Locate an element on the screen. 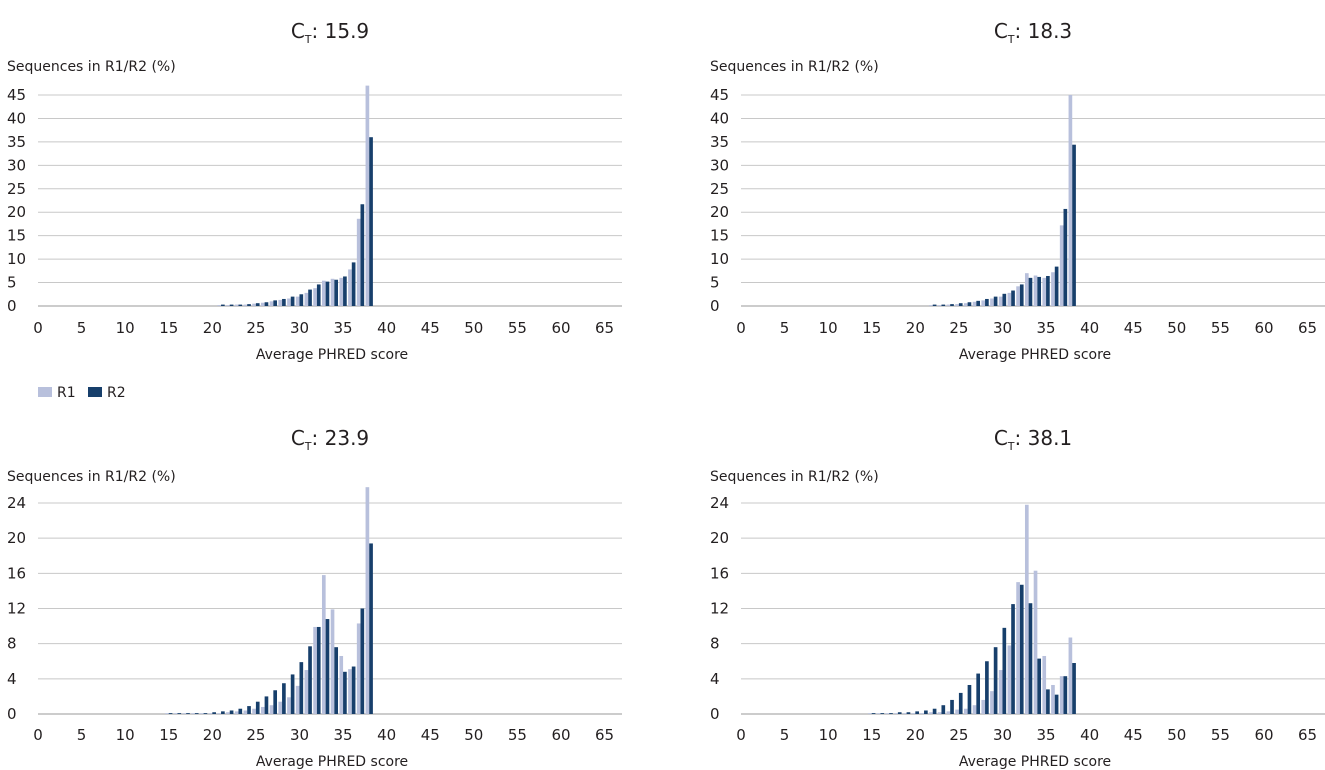  y-tick-label: 0 is located at coordinates (12, 306).